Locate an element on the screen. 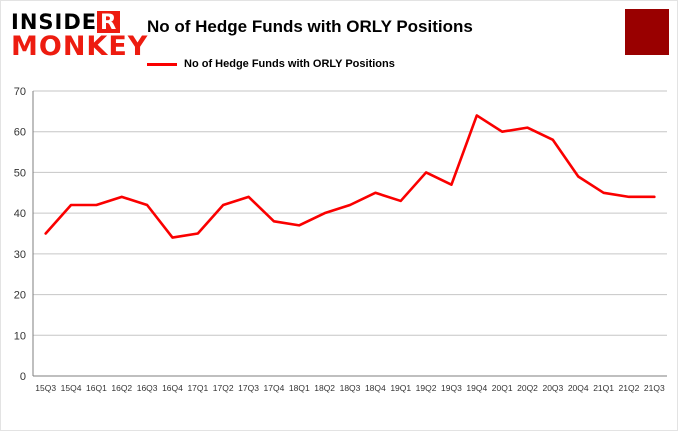 This screenshot has width=678, height=431. y-tick-label: 30 is located at coordinates (20, 255).